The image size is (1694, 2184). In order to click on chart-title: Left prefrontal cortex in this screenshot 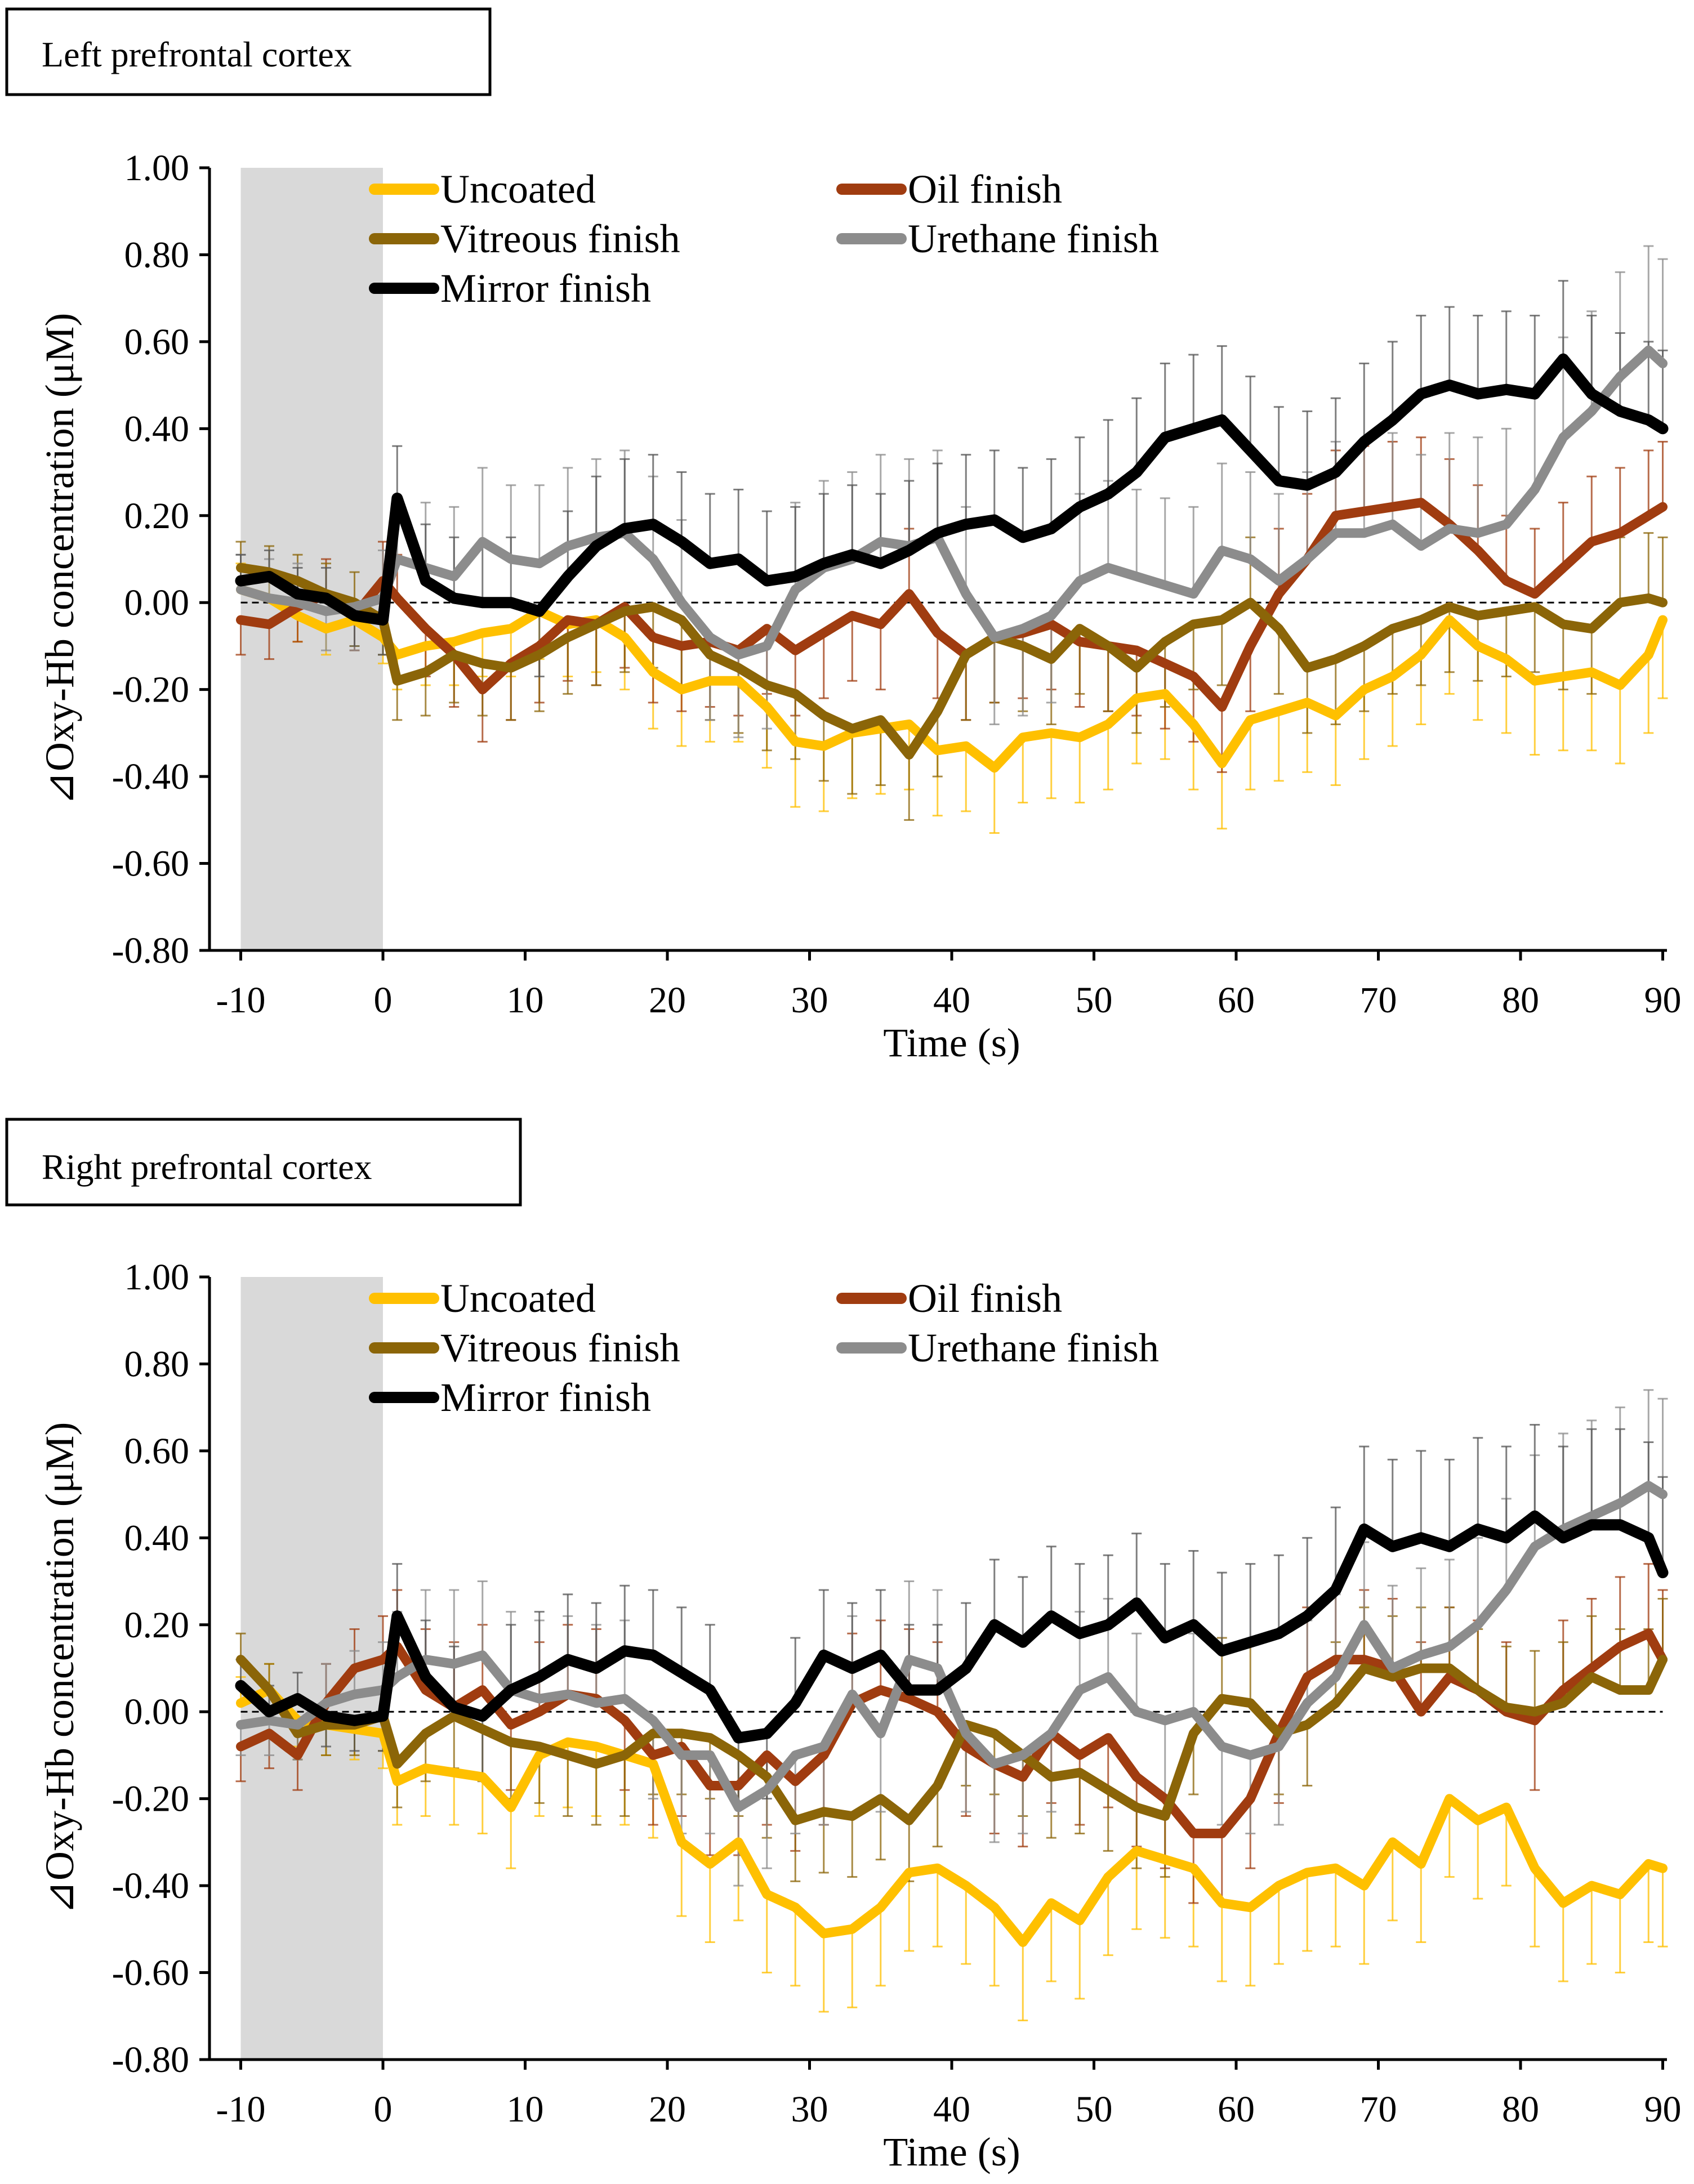, I will do `click(197, 54)`.